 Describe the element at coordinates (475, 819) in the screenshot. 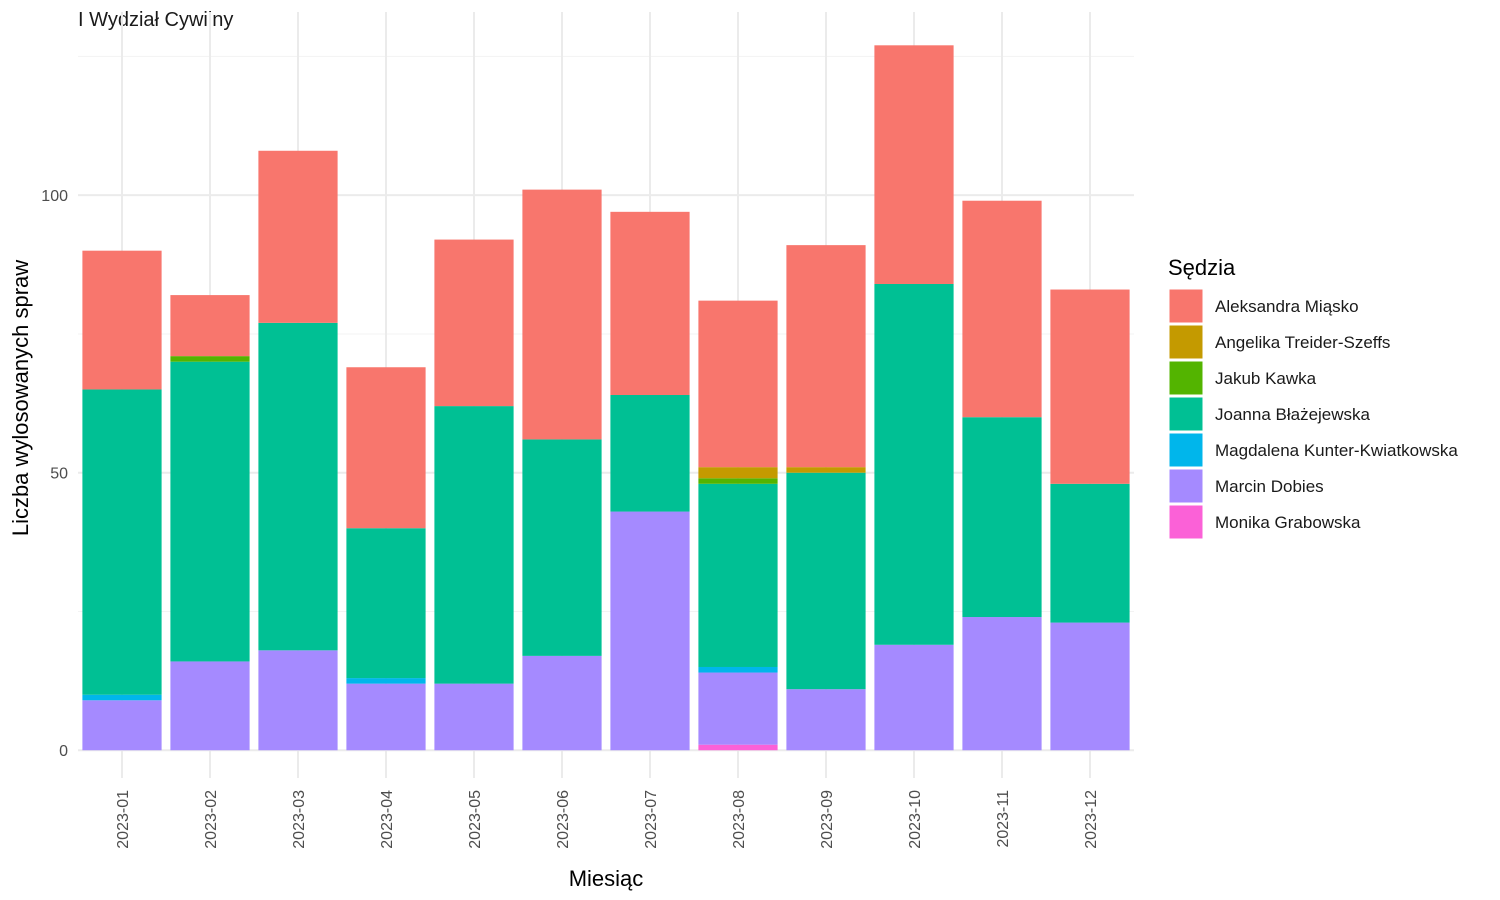

I see `x-tick-label: 2023-05` at that location.